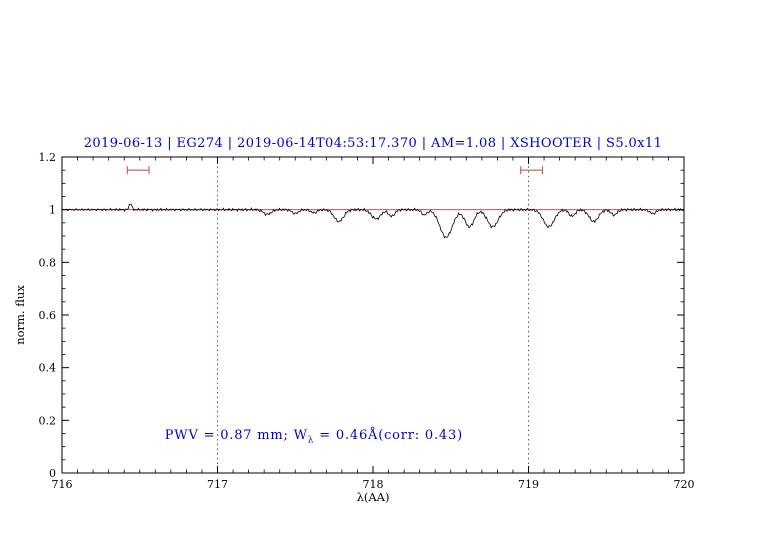 The image size is (782, 542). I want to click on y-tick-label: 1.2, so click(48, 157).